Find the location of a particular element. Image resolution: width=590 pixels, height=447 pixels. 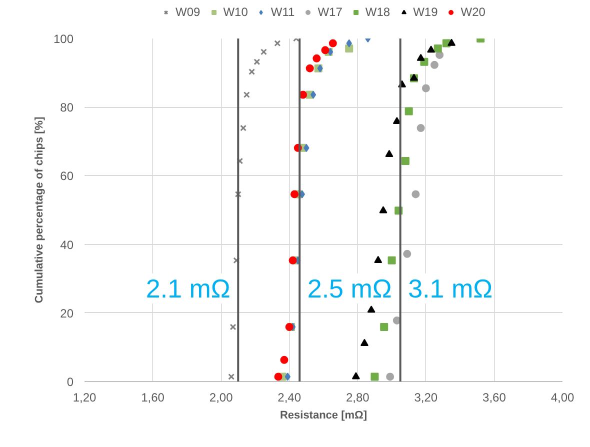

y-tick-label: 40 is located at coordinates (67, 245).